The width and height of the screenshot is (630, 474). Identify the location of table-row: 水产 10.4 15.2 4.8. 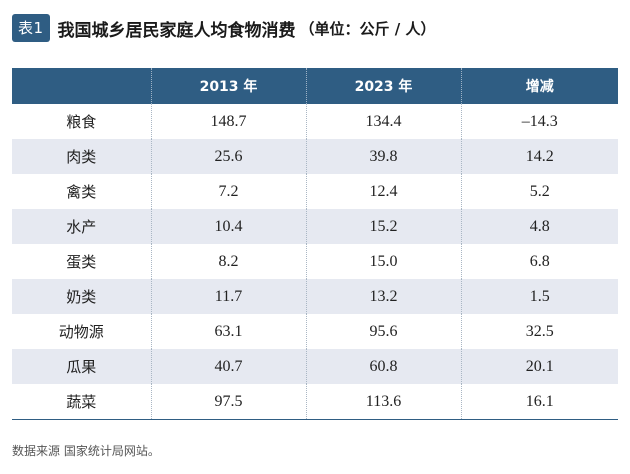
(315, 226).